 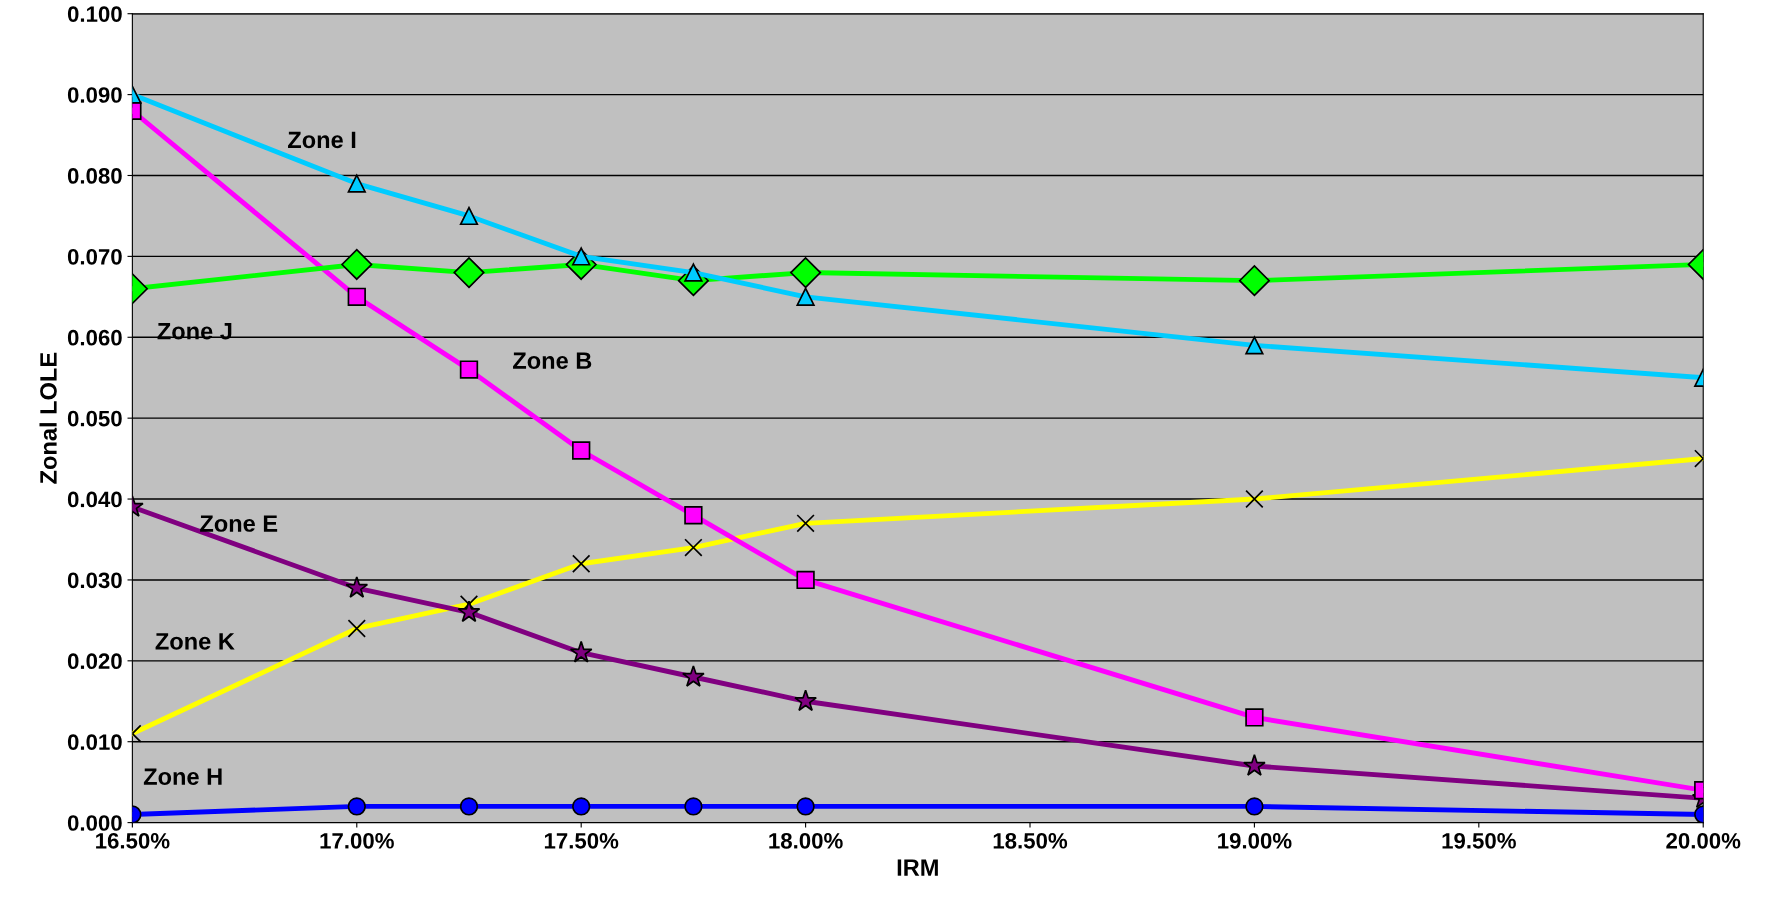 What do you see at coordinates (133, 840) in the screenshot?
I see `x-tick-label: 16.50%` at bounding box center [133, 840].